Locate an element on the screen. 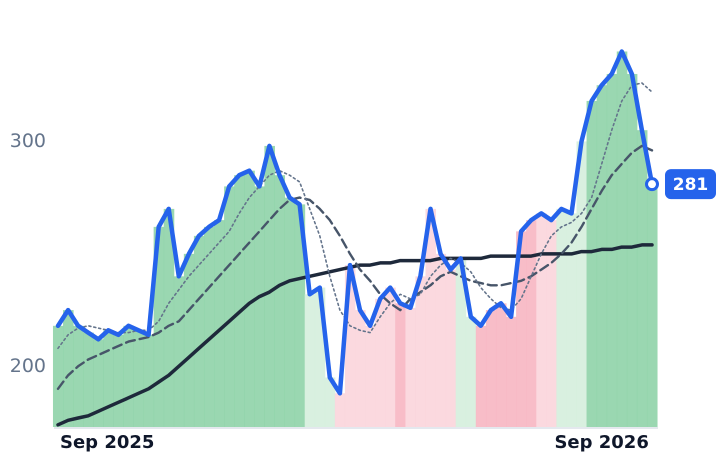  last-price-badge is located at coordinates (690, 184).